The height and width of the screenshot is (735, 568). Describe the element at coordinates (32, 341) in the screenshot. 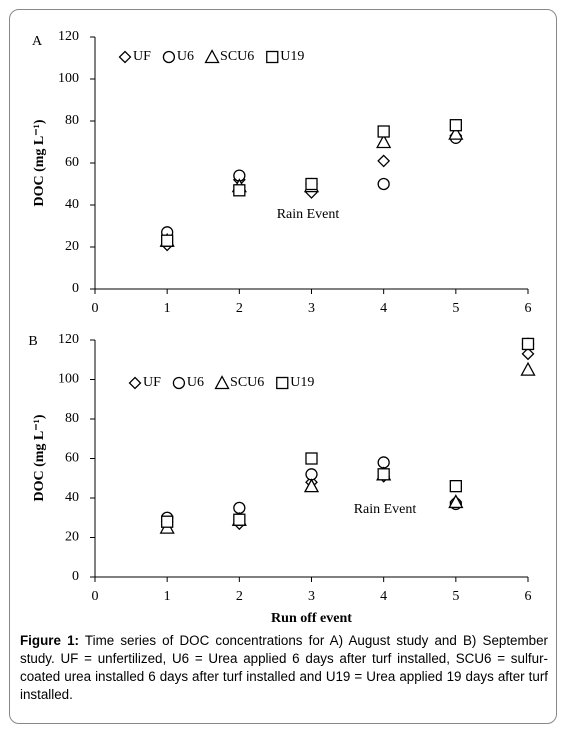

I see `panel-label: B` at that location.